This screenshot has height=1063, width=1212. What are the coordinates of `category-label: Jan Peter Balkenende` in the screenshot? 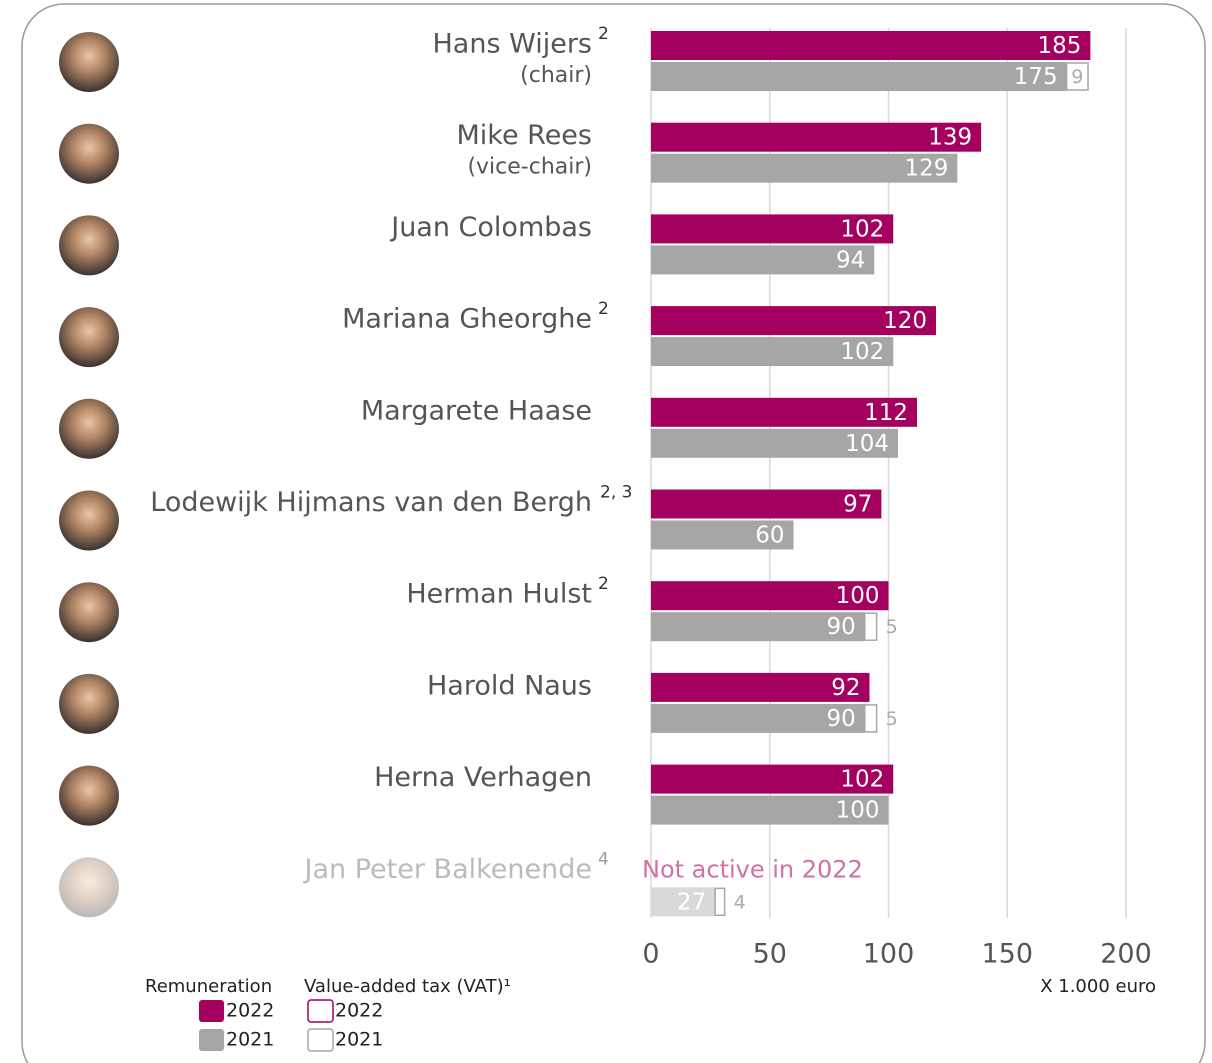 It's located at (447, 869).